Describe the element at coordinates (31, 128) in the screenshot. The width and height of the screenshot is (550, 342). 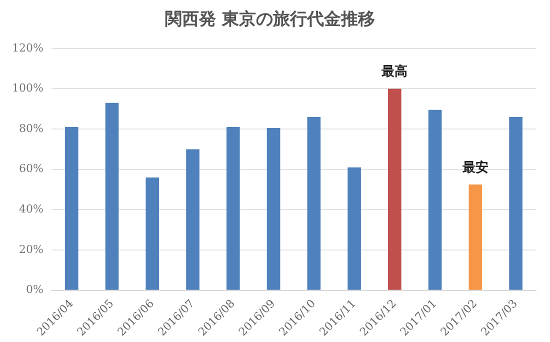
I see `y-tick-label: 80%` at that location.